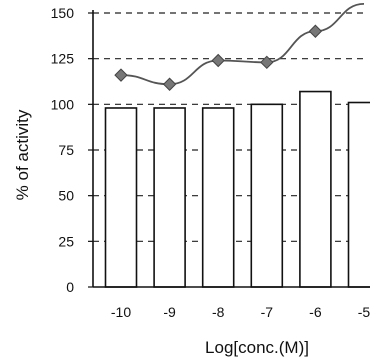 The width and height of the screenshot is (370, 363). I want to click on y-tick-label: 0, so click(70, 287).